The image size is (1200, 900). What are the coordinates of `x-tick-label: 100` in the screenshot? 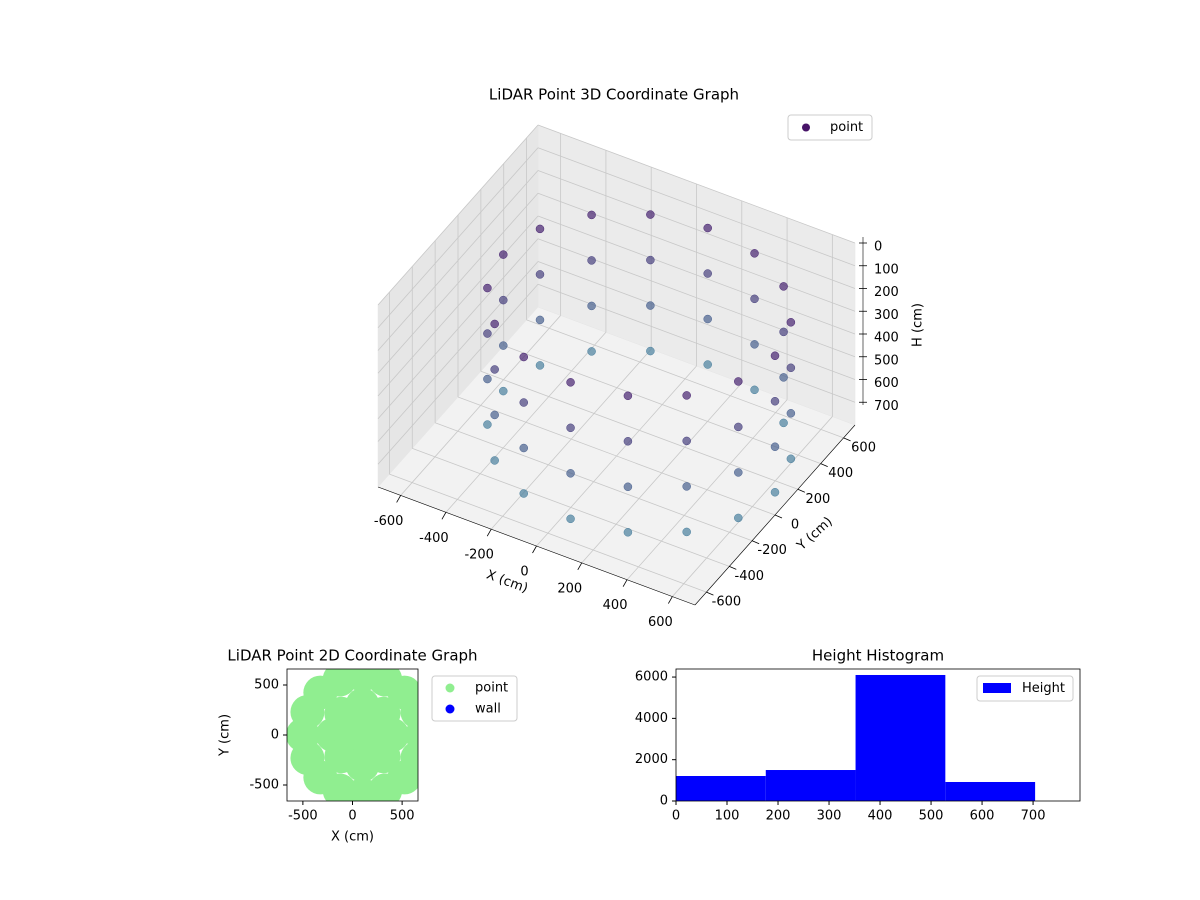 It's located at (727, 816).